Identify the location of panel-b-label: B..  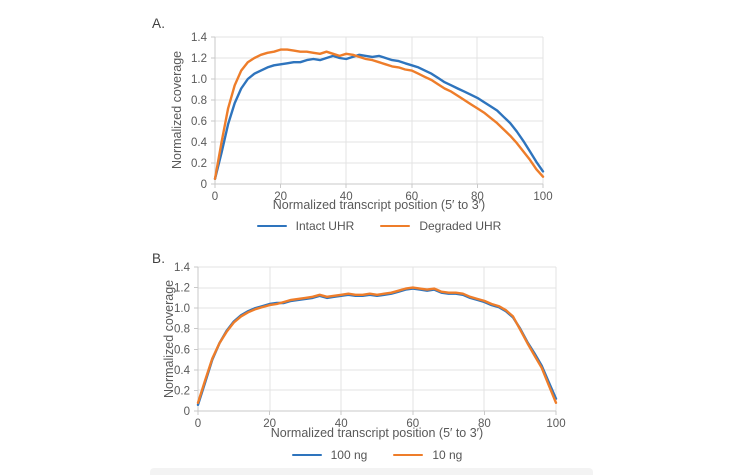
(159, 258).